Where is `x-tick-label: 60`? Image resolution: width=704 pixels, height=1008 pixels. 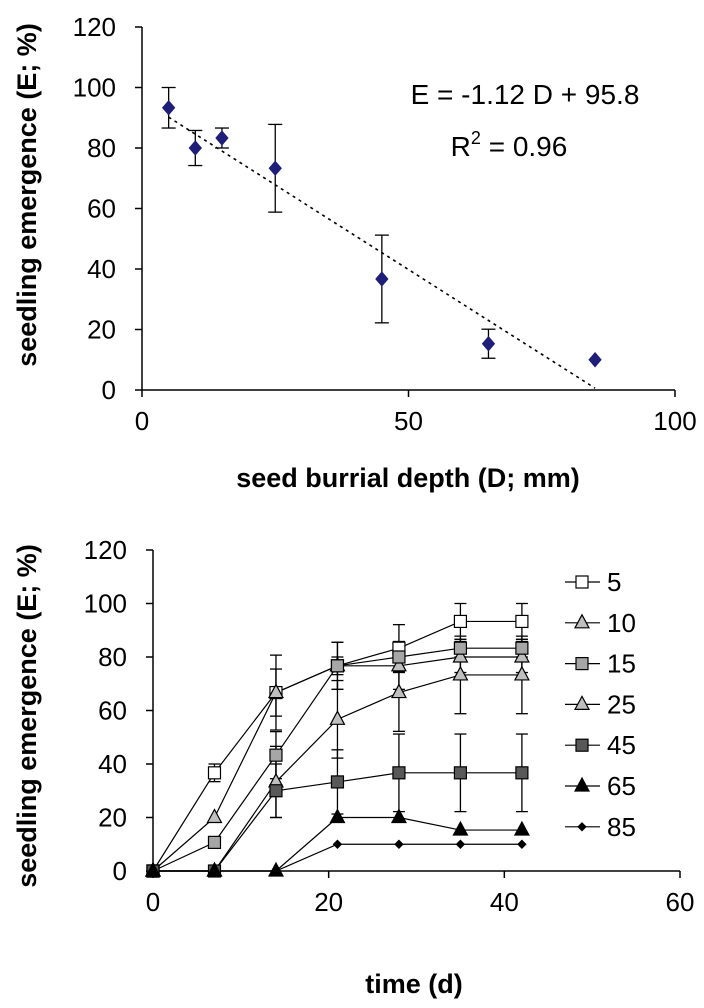 x-tick-label: 60 is located at coordinates (680, 902).